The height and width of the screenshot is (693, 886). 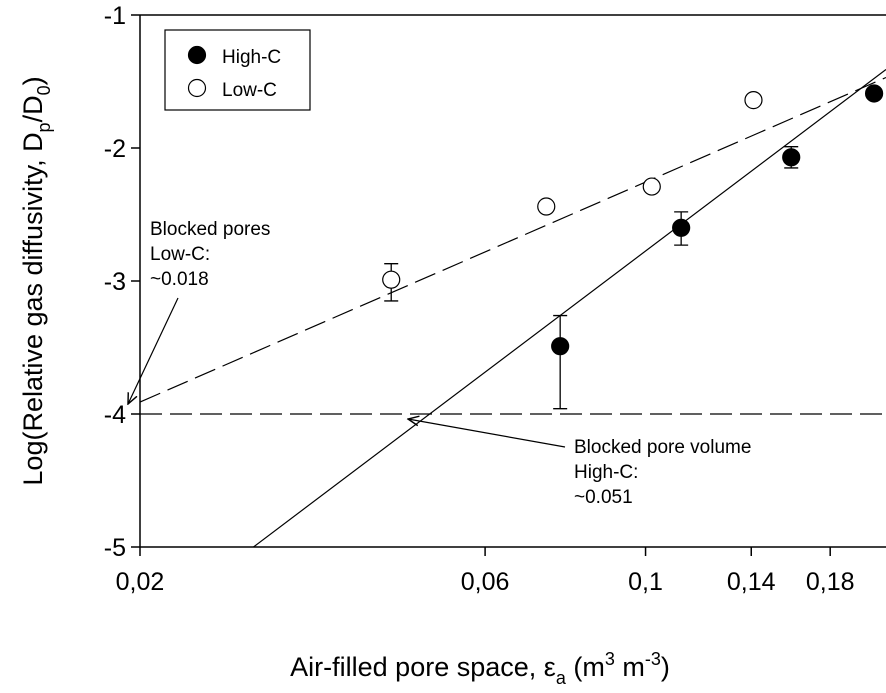 What do you see at coordinates (210, 254) in the screenshot?
I see `annotation: Blocked pores Low-C: ~0.018` at bounding box center [210, 254].